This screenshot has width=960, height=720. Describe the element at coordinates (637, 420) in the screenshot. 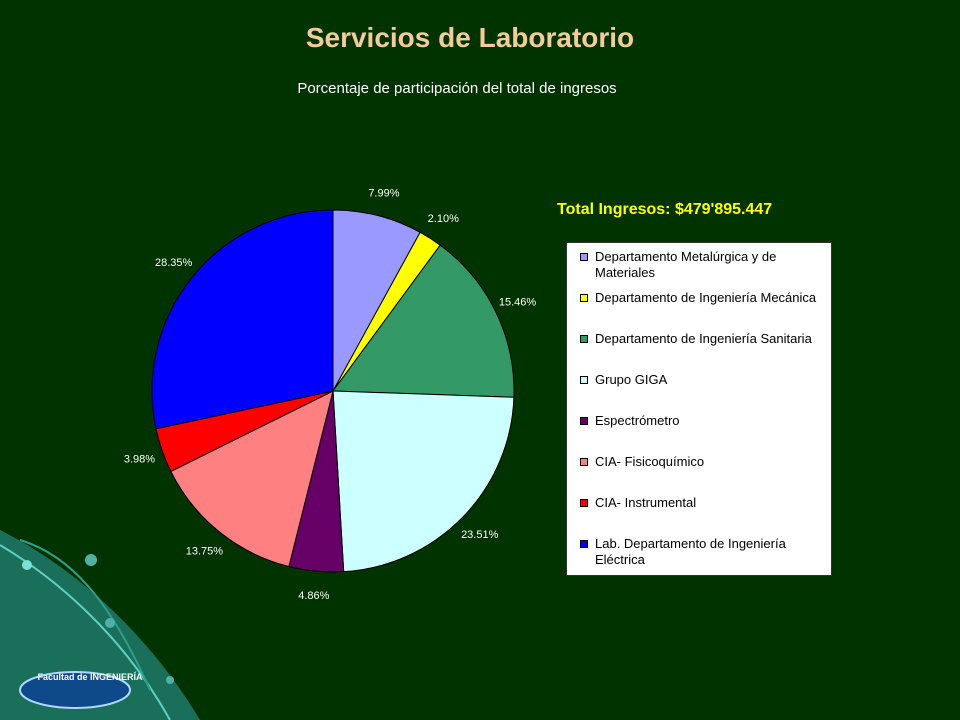

I see `legend-label: Espectrómetro` at that location.